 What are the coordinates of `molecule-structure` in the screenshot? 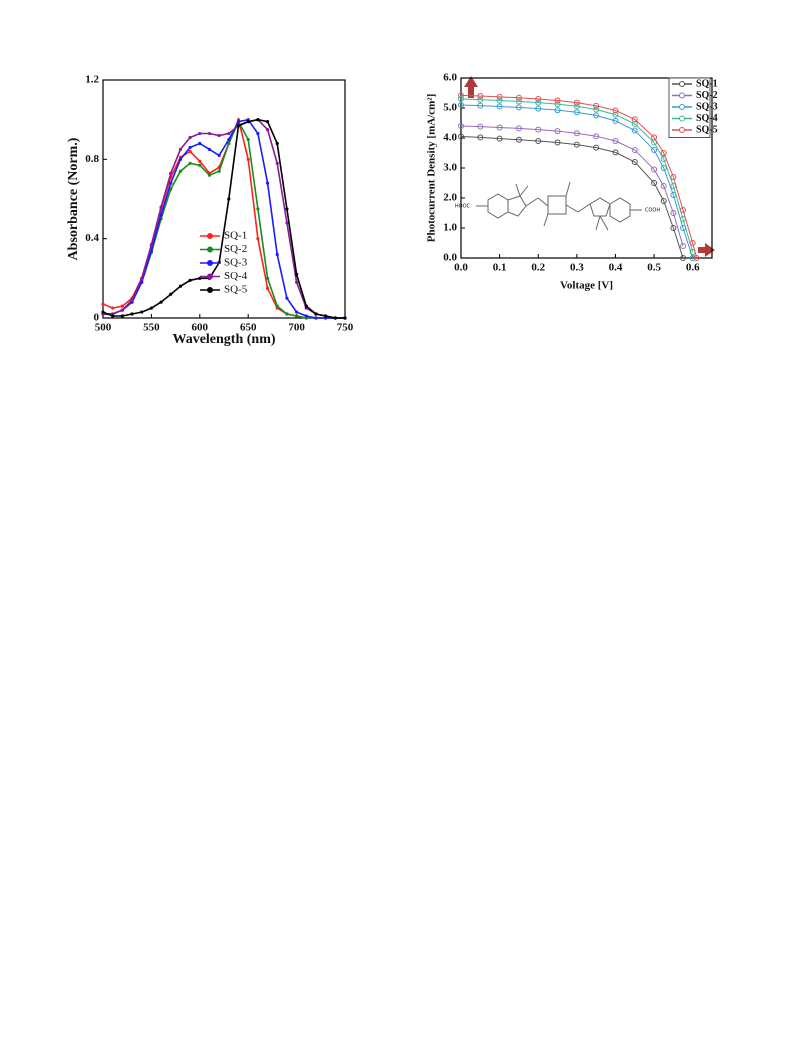 It's located at (559, 206).